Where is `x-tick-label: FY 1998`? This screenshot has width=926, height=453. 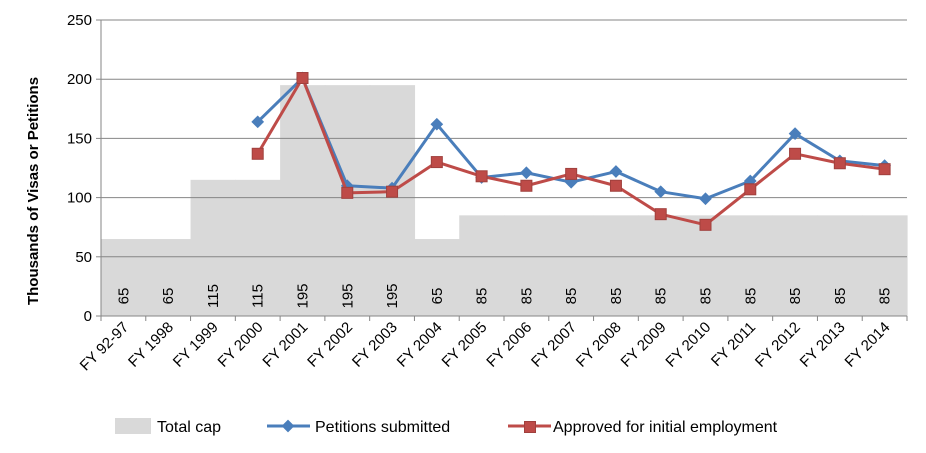 x-tick-label: FY 1998 is located at coordinates (151, 345).